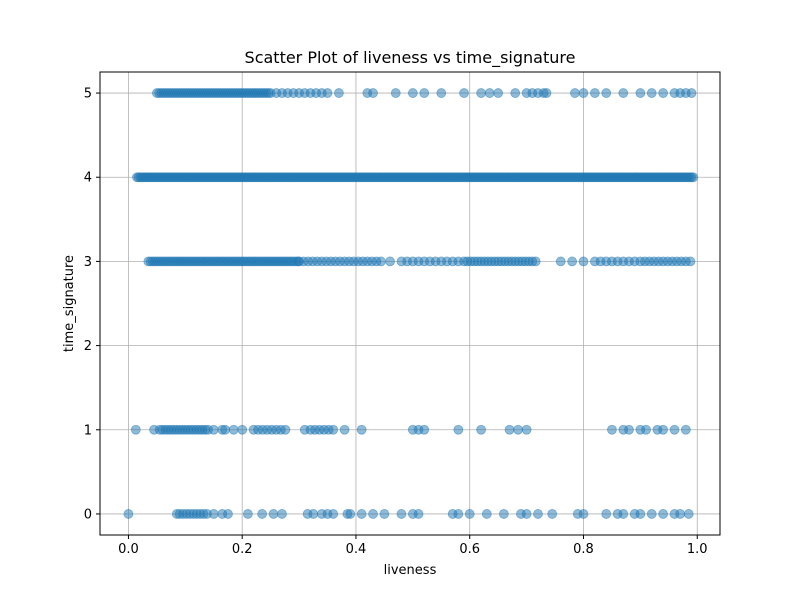 This screenshot has width=800, height=600. Describe the element at coordinates (469, 549) in the screenshot. I see `x-tick-label: 0.6` at that location.